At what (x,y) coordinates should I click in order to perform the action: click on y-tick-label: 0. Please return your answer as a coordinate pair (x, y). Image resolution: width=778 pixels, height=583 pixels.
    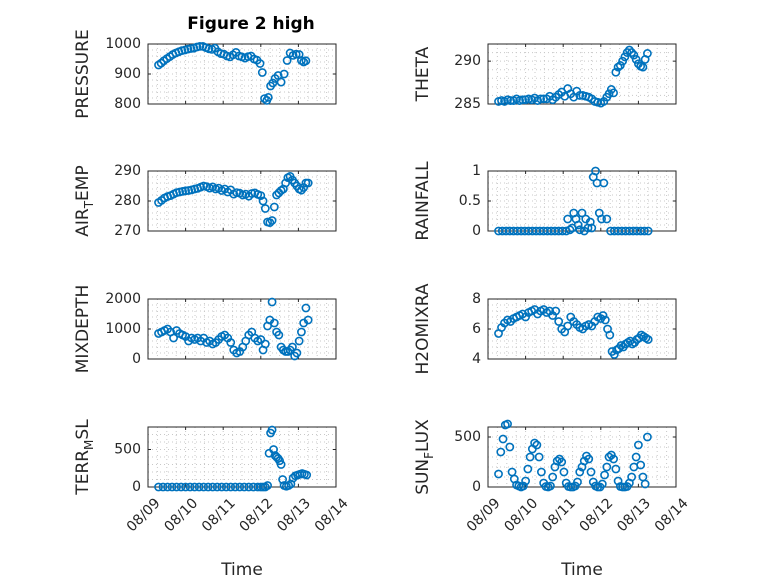
    Looking at the image, I should click on (136, 487).